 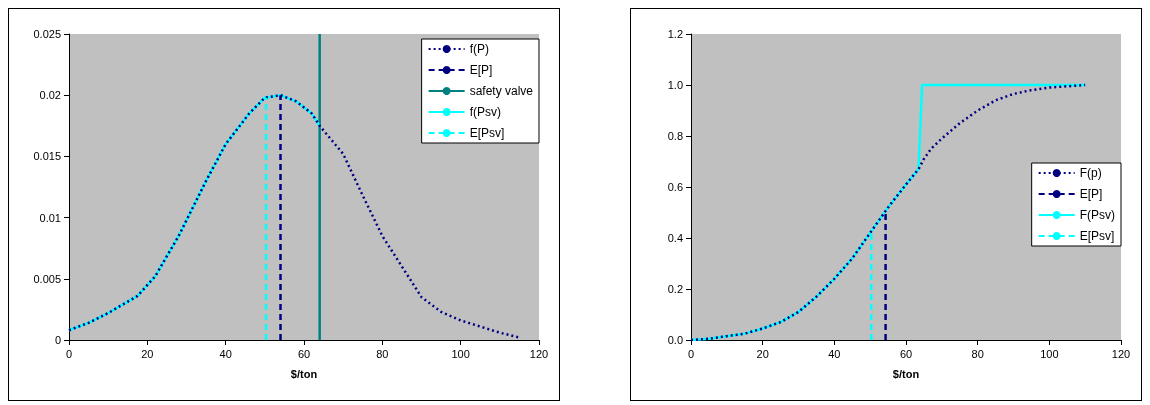 I want to click on legend-label: F(p), so click(x=1090, y=173).